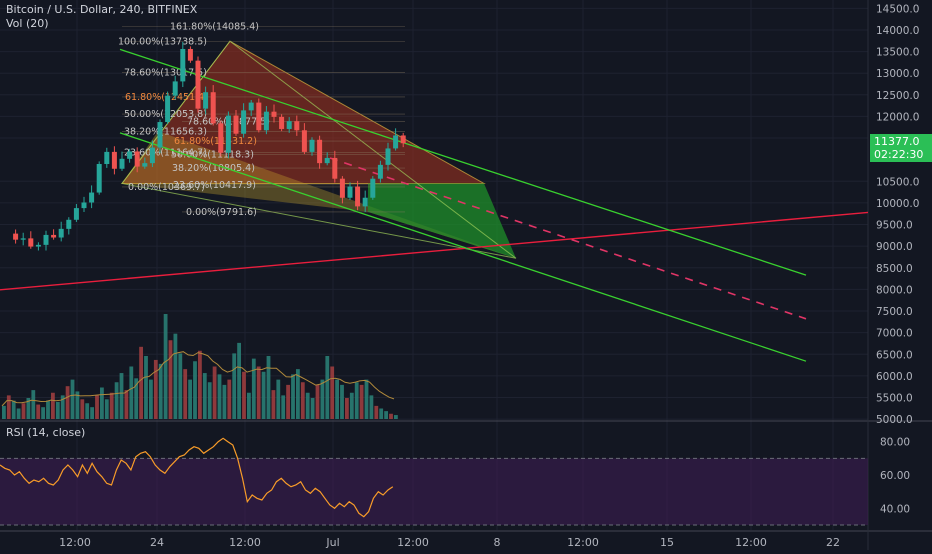  Describe the element at coordinates (895, 509) in the screenshot. I see `rsi-axis-label: 40.00` at that location.